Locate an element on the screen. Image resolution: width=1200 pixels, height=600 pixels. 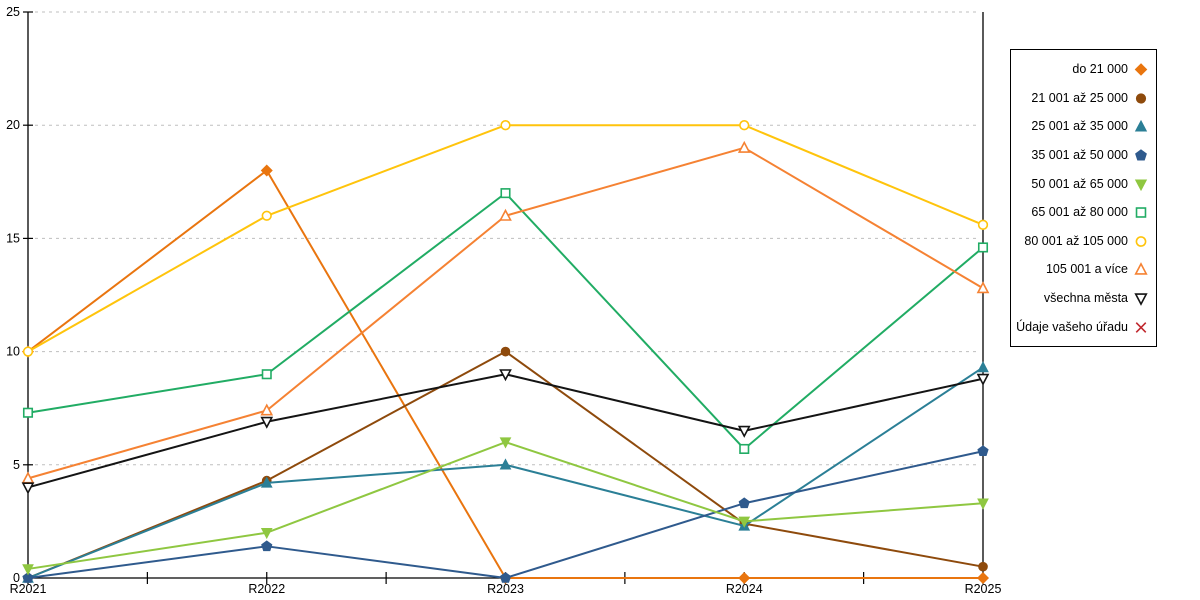
legend-label: 35 001 až 50 000 is located at coordinates (1079, 155).